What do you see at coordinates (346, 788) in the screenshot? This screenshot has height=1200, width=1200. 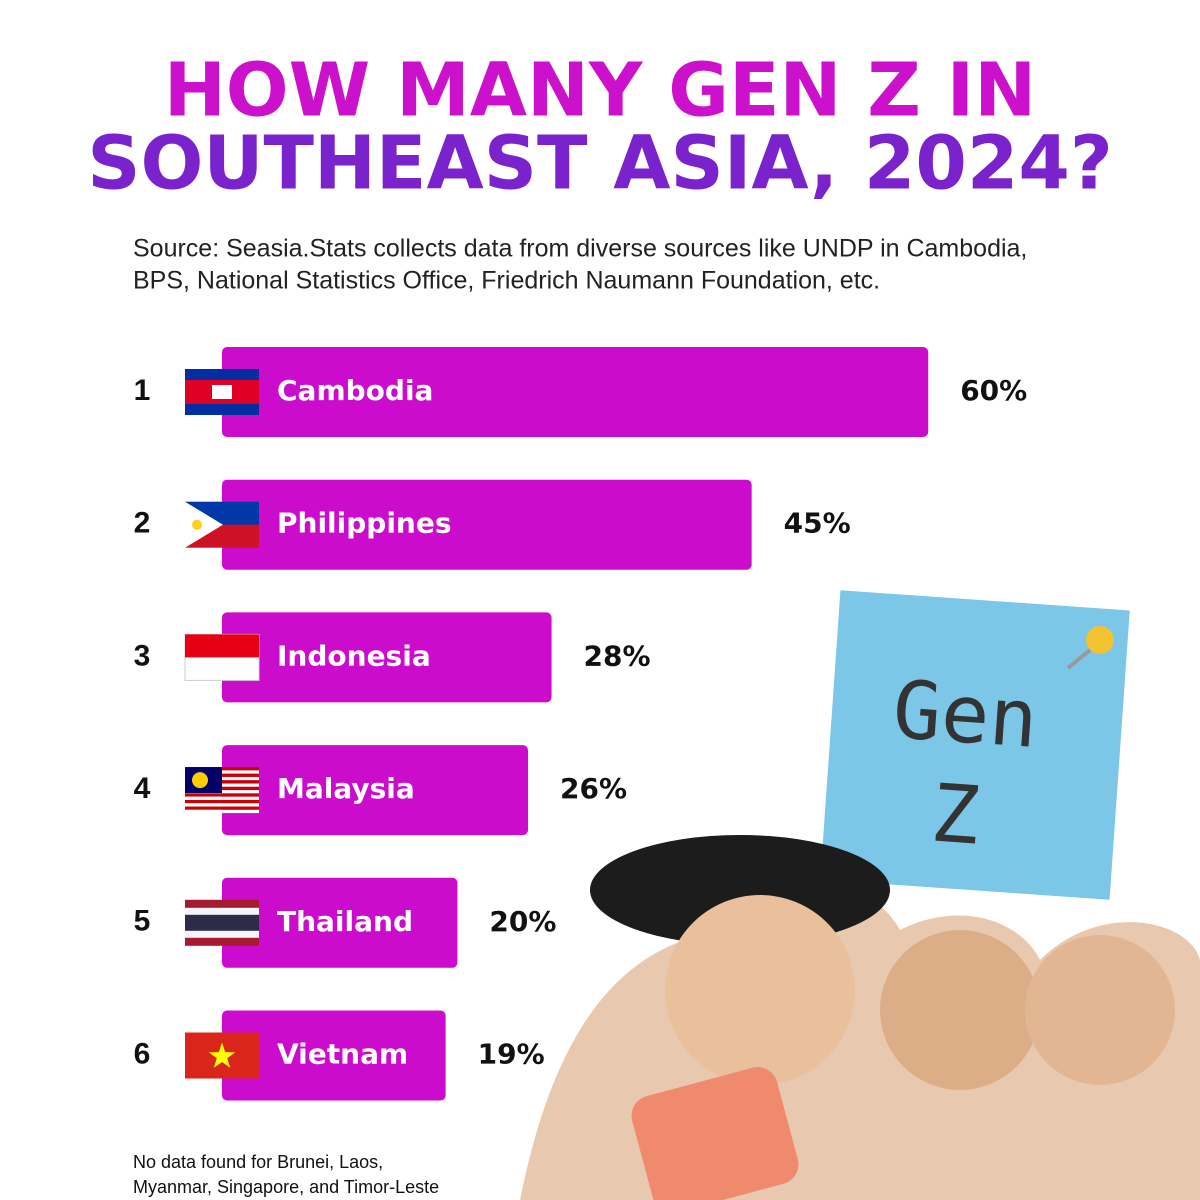 I see `category-label: Malaysia` at bounding box center [346, 788].